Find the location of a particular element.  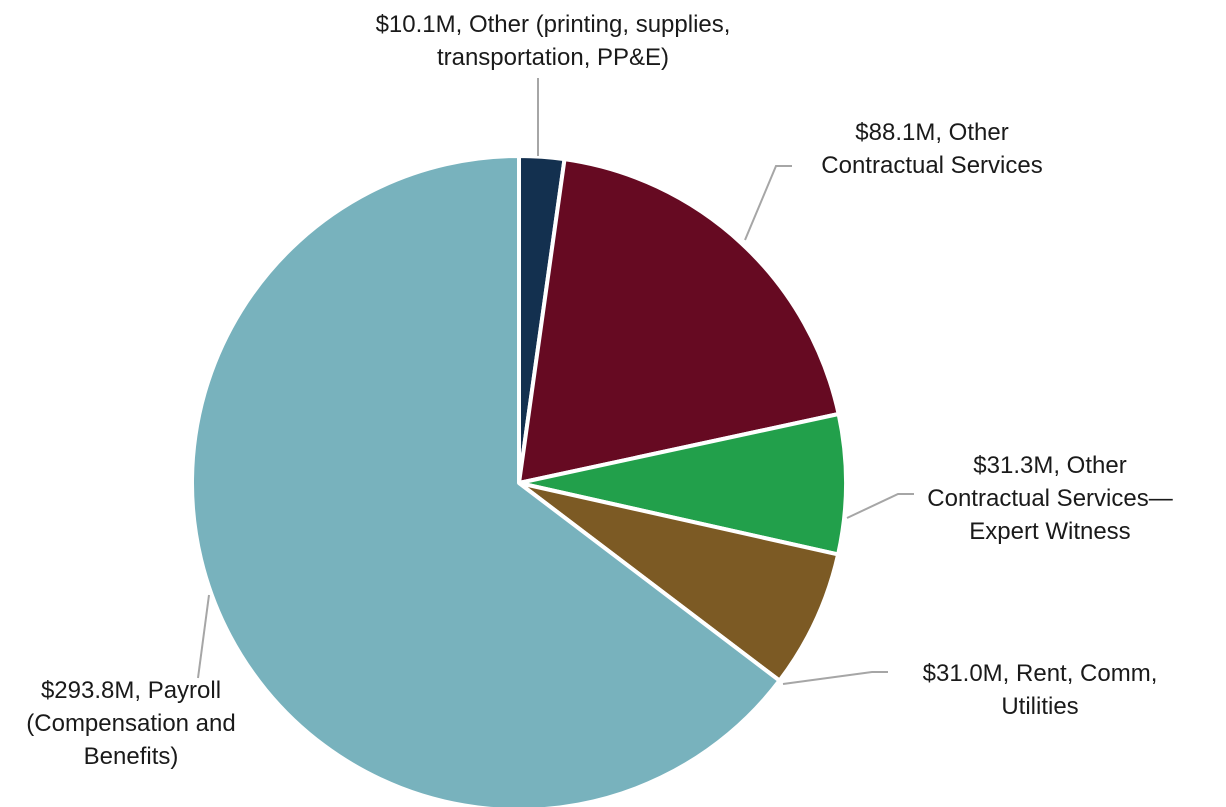

slice-label-line: $10.1M, Other (printing, supplies, is located at coordinates (553, 24).